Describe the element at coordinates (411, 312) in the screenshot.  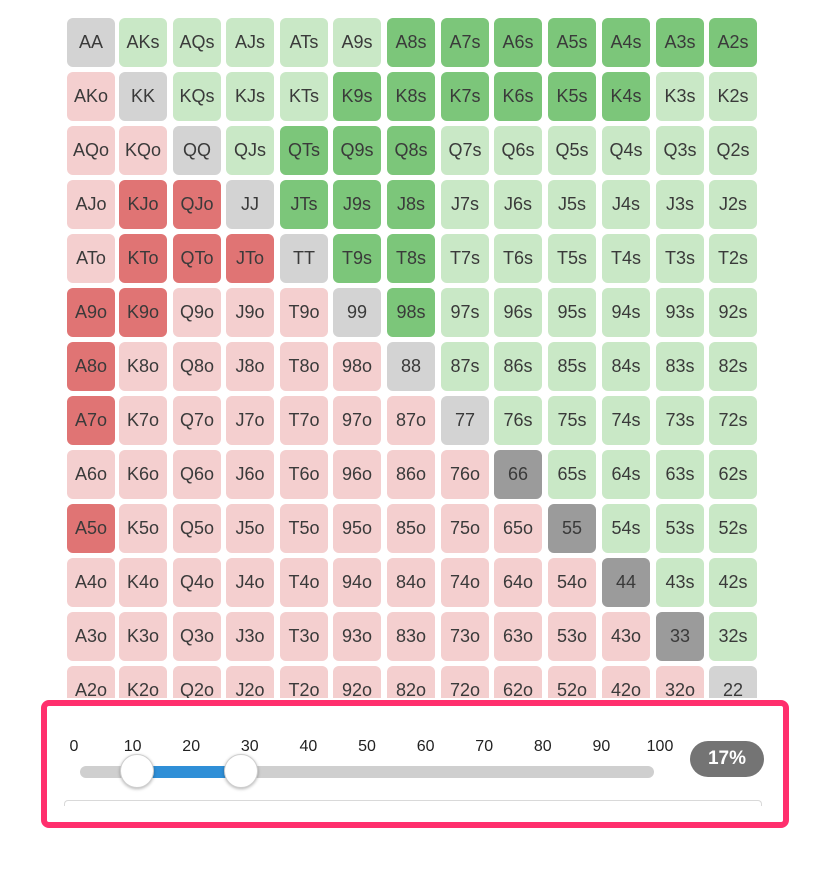
I see `hand-cell: 98s` at that location.